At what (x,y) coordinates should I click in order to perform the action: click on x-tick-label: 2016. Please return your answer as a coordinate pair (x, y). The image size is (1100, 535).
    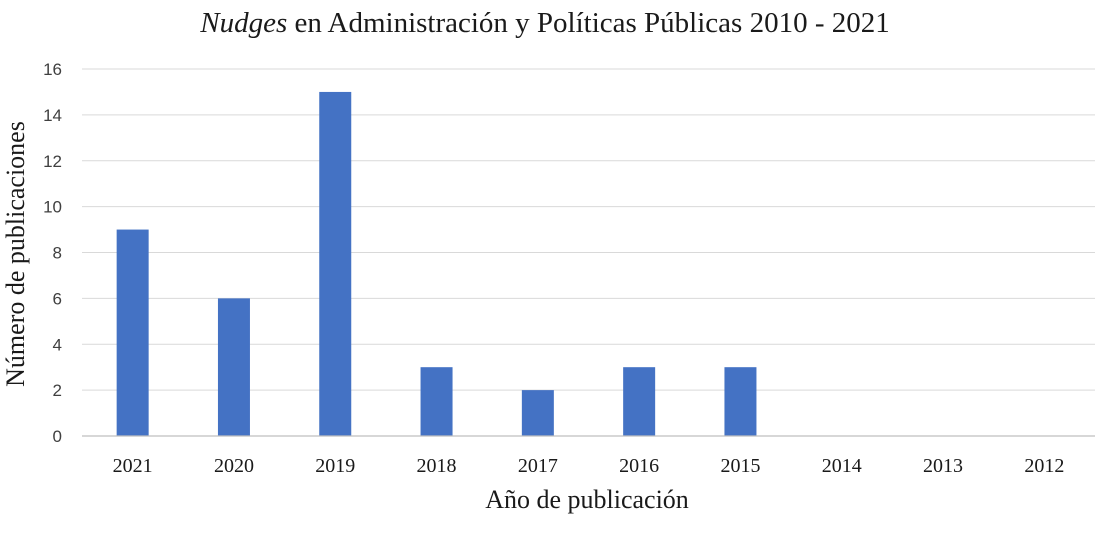
    Looking at the image, I should click on (639, 466).